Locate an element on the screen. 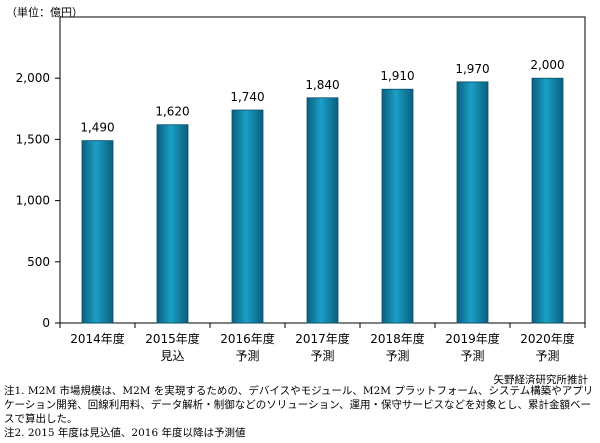 The height and width of the screenshot is (443, 600). unit-label: （単位：億円） is located at coordinates (44, 12).